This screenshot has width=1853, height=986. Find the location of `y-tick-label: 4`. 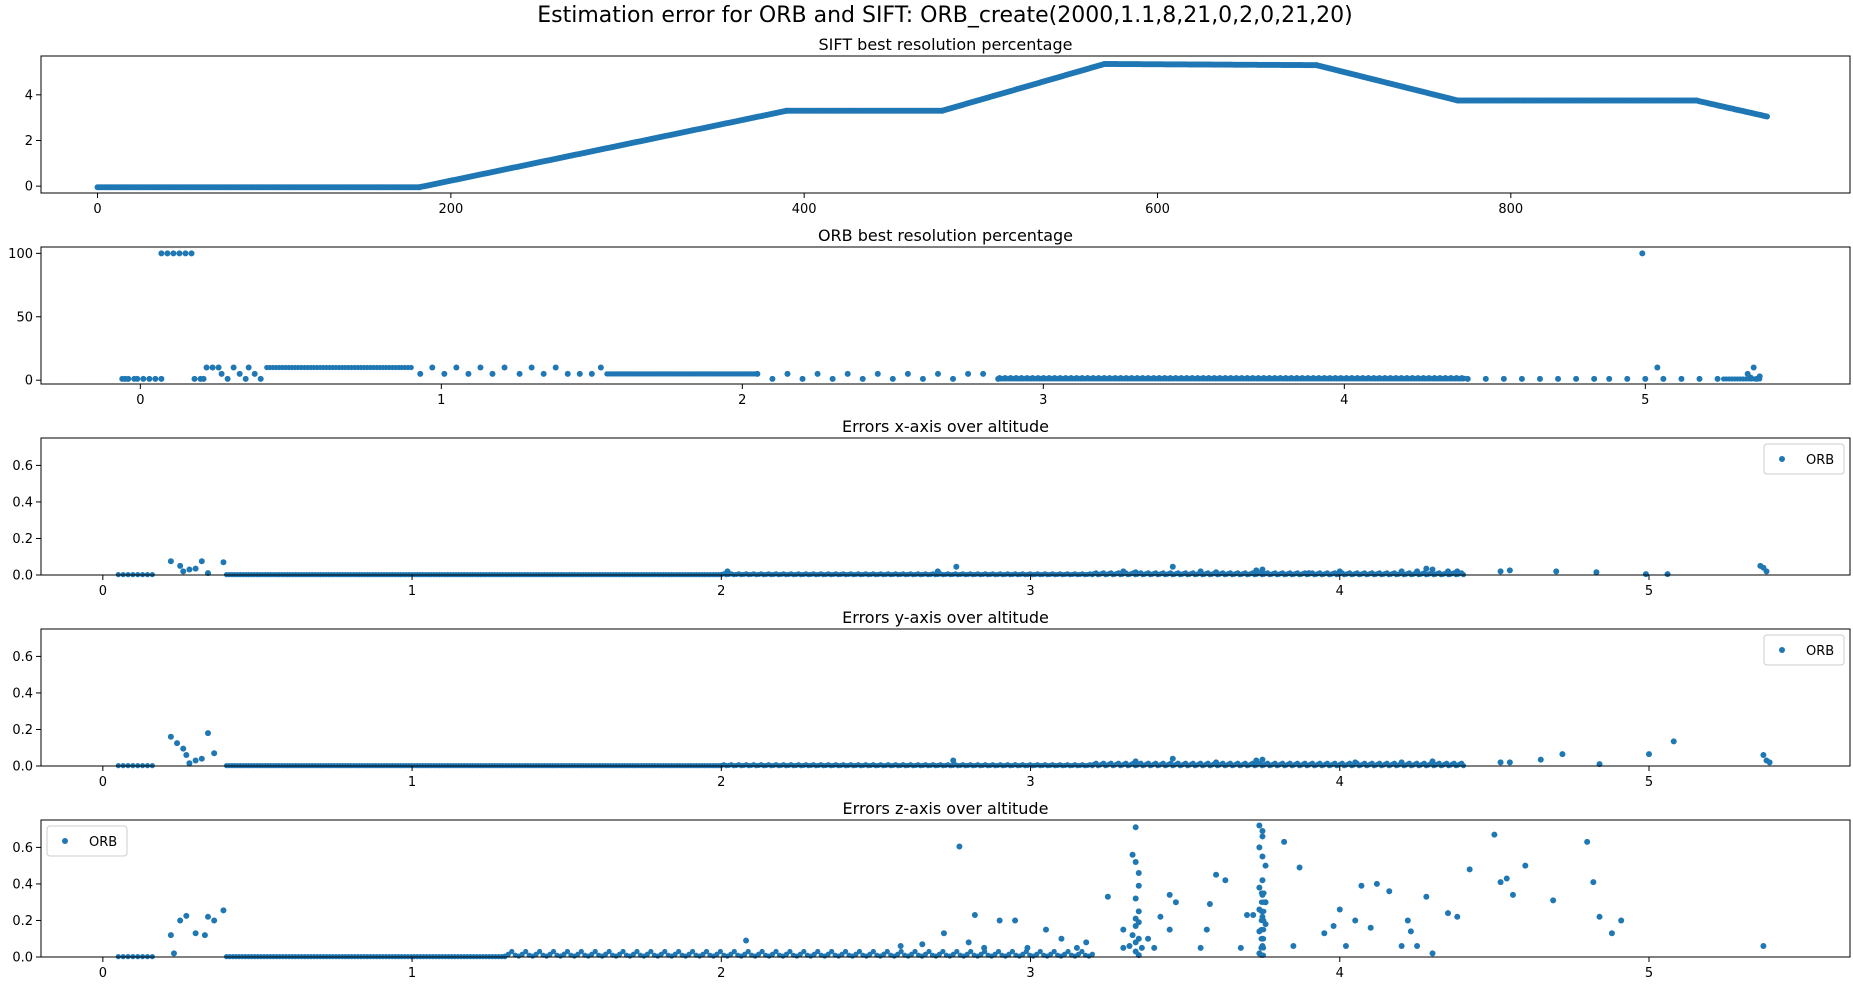

y-tick-label: 4 is located at coordinates (29, 95).